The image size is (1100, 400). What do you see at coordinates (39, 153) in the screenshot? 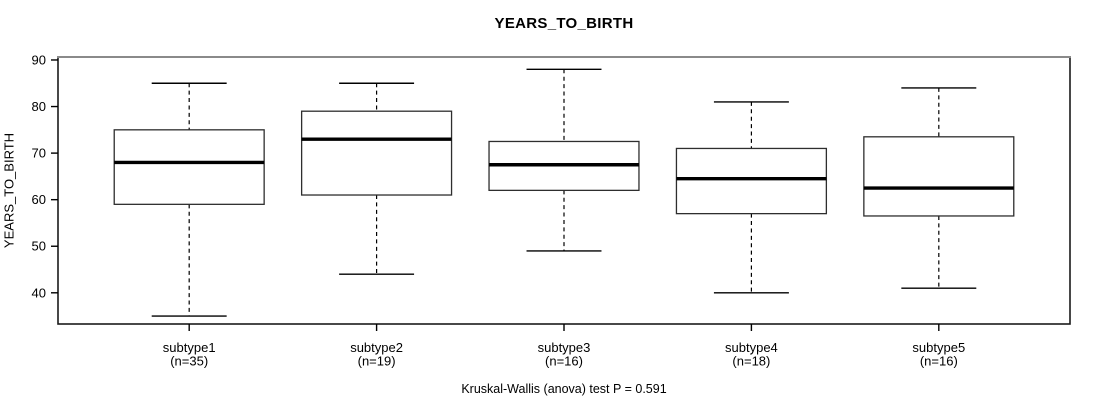
I see `y-axis-tick-label: 70` at bounding box center [39, 153].